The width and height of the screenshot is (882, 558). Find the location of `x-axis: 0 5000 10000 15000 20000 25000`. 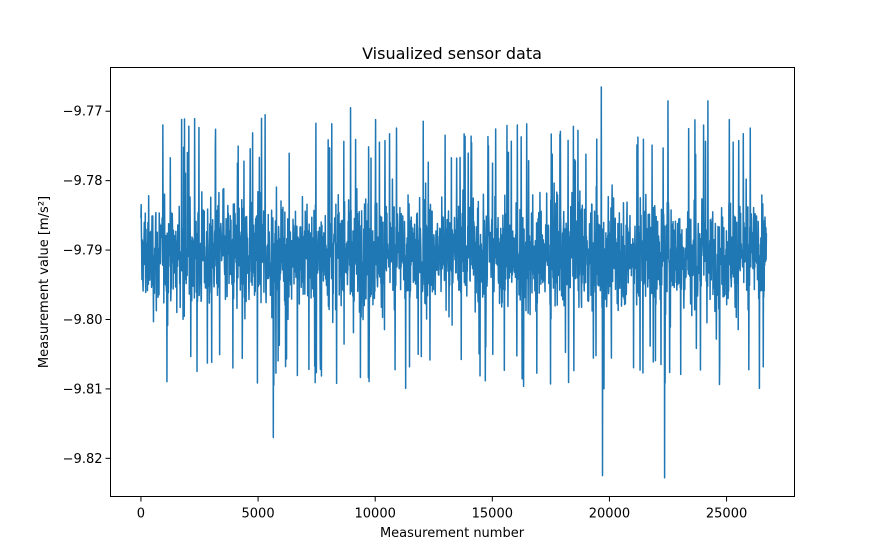

x-axis: 0 5000 10000 15000 20000 25000 is located at coordinates (442, 509).